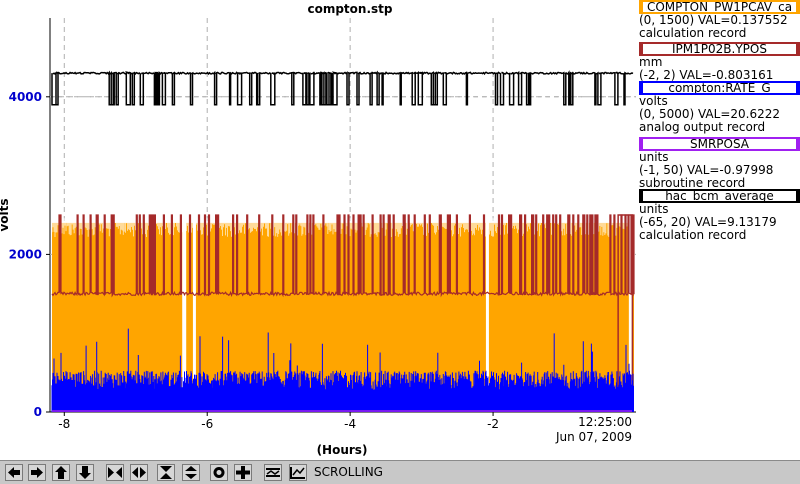 Image resolution: width=800 pixels, height=484 pixels. Describe the element at coordinates (493, 424) in the screenshot. I see `x-tick-label: -2` at that location.